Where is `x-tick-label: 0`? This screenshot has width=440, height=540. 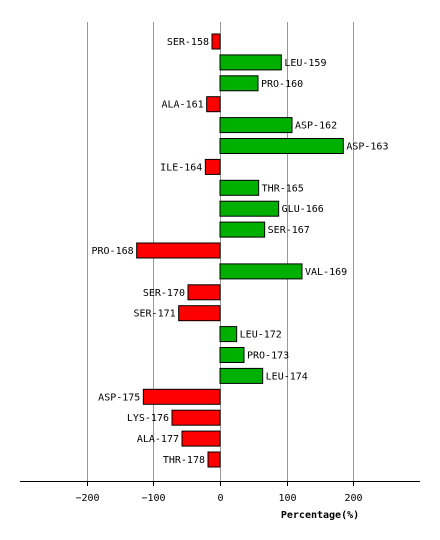
x-tick-label: 0 is located at coordinates (220, 498).